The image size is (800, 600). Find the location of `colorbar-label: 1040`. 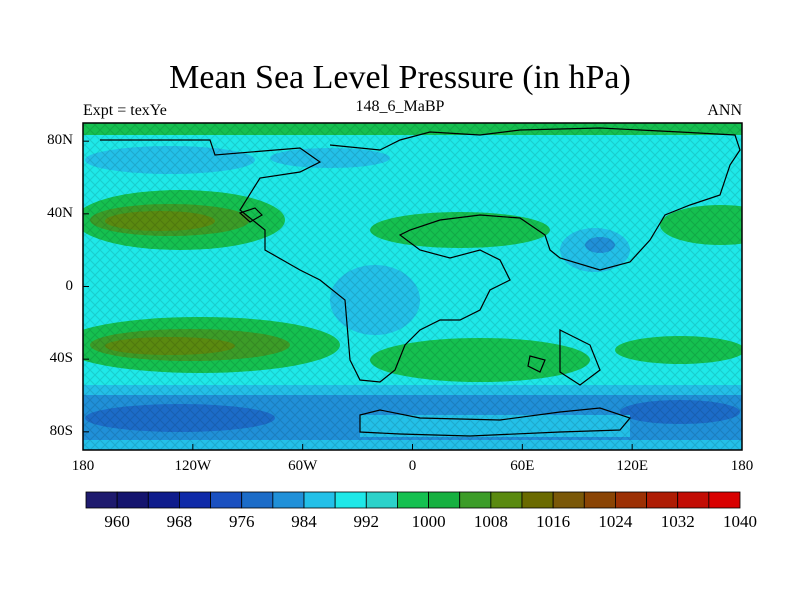

colorbar-label: 1040 is located at coordinates (740, 521).